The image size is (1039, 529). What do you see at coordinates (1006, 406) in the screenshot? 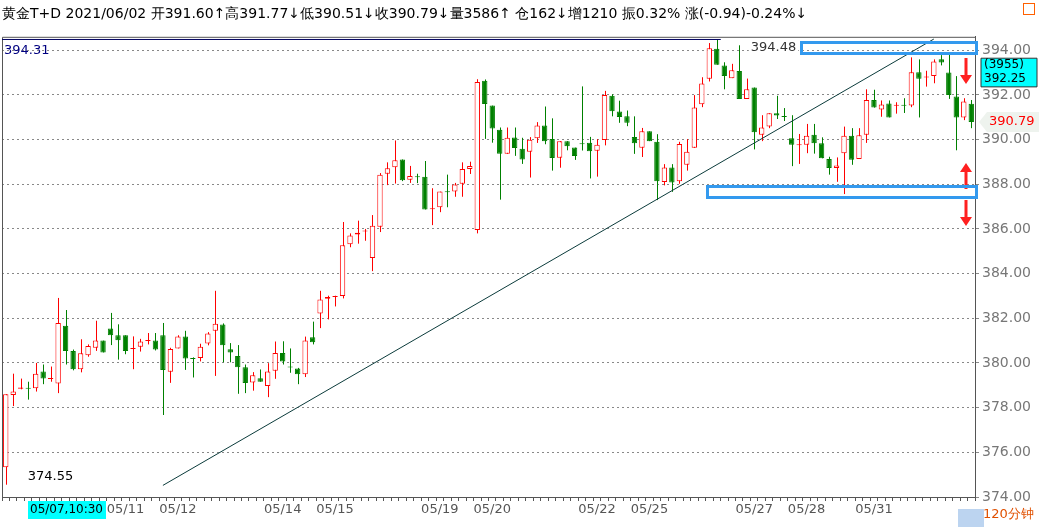
I see `y-tick-label: 378.00` at bounding box center [1006, 406].